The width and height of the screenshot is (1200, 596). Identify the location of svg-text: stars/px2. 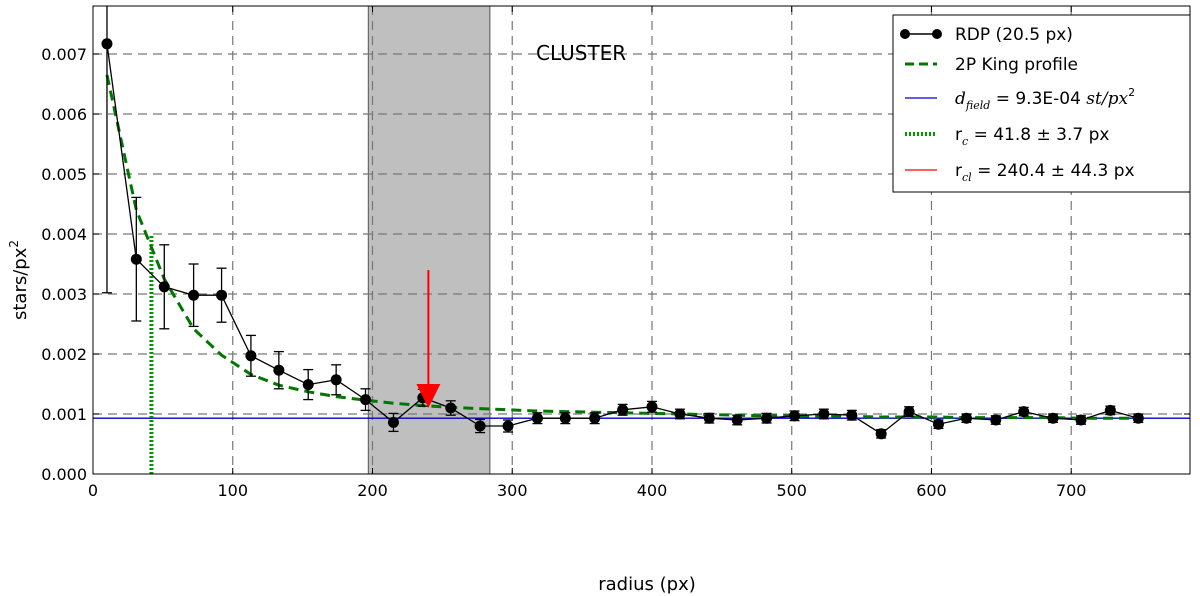
(19, 280).